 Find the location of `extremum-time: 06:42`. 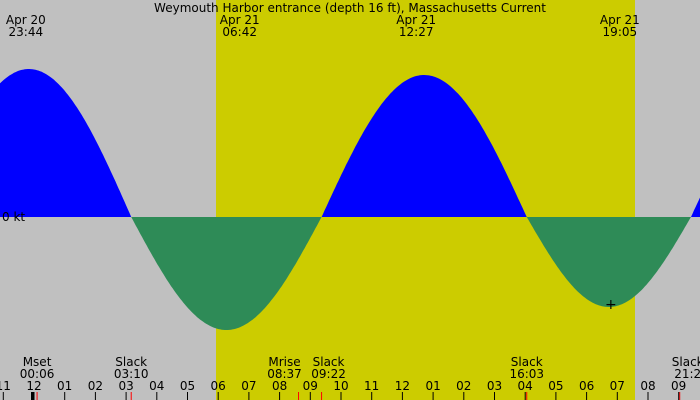

extremum-time: 06:42 is located at coordinates (239, 32).